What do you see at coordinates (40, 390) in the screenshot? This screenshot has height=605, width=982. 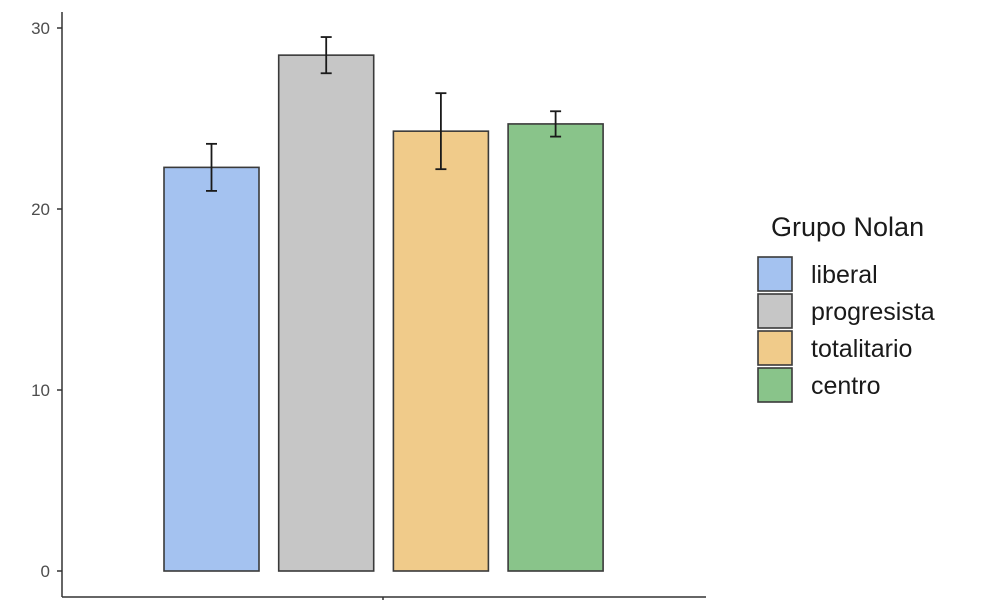 I see `y-tick-label: 10` at bounding box center [40, 390].